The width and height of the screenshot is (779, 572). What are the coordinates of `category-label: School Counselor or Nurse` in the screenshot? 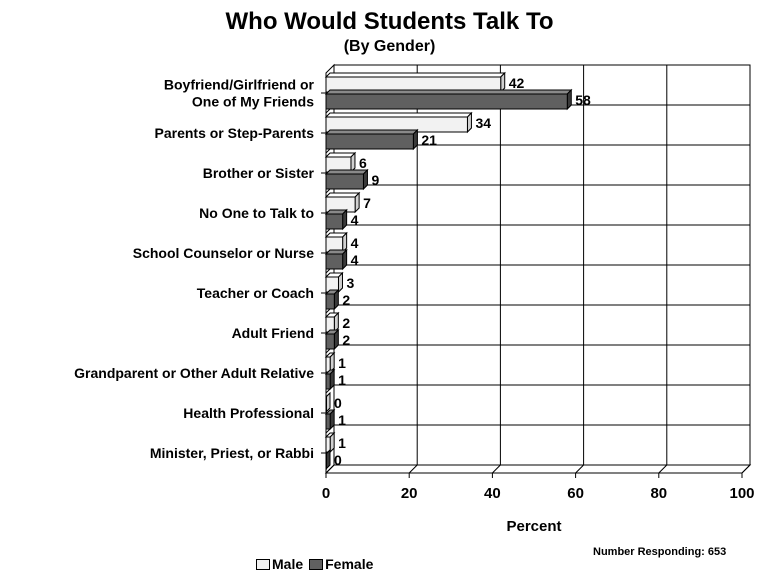 It's located at (223, 253).